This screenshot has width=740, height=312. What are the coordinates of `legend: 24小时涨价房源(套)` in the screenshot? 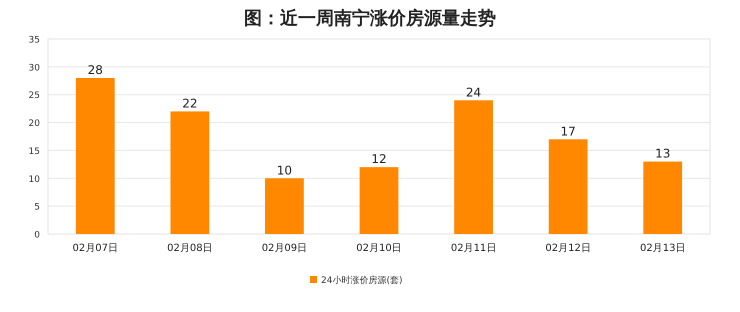 It's located at (356, 281).